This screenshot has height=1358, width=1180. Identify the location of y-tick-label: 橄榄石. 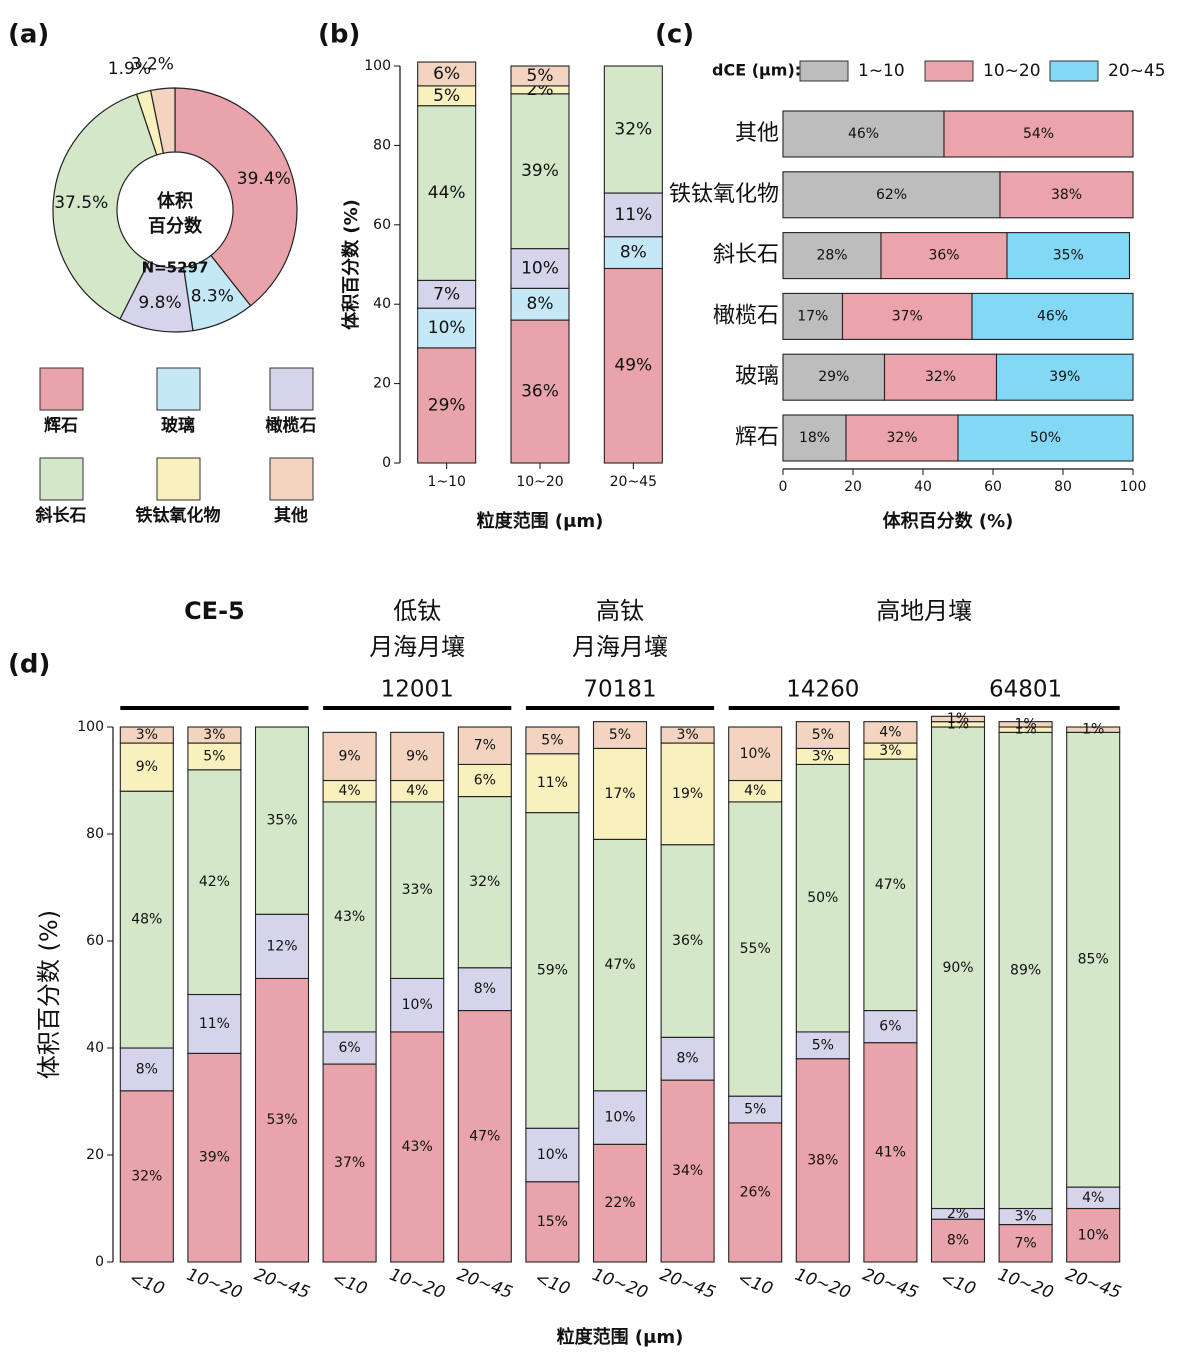
(746, 315).